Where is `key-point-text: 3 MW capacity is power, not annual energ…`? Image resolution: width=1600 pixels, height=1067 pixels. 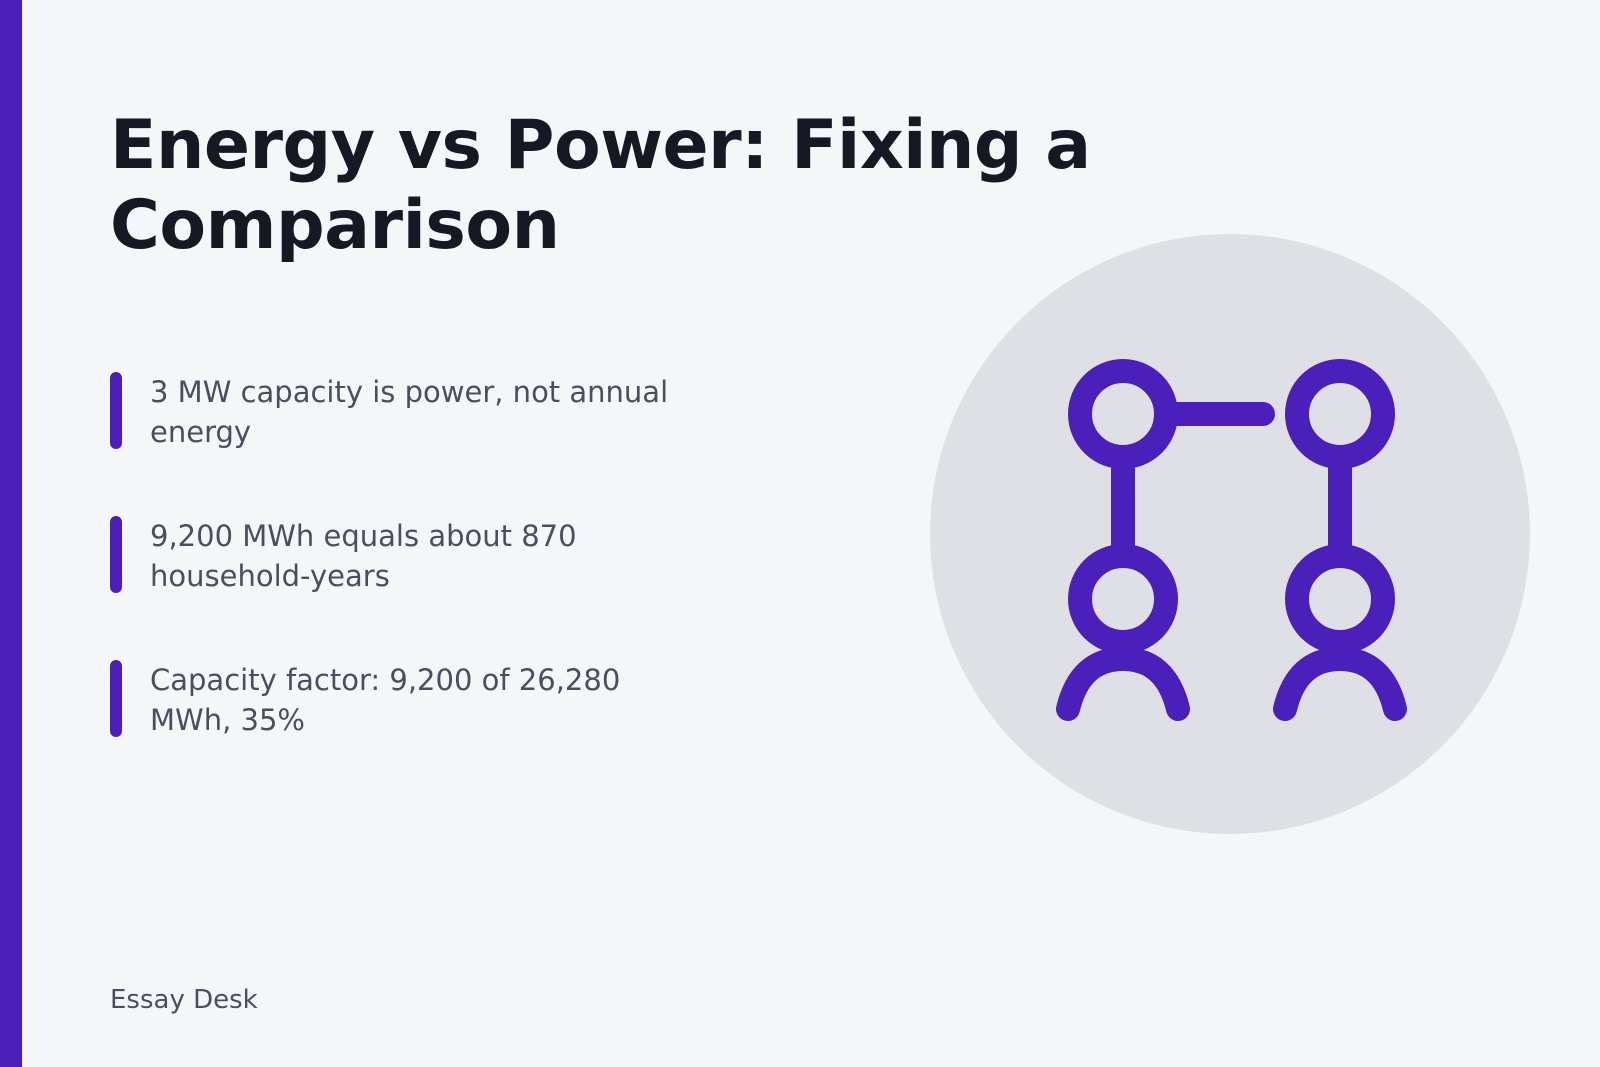
key-point-text: 3 MW capacity is power, not annual energ… is located at coordinates (409, 412).